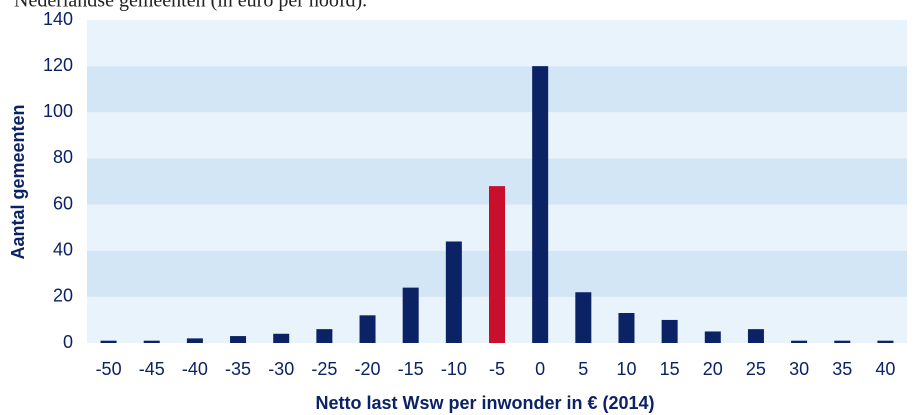 This screenshot has width=918, height=415. I want to click on x-tick-label: -25, so click(324, 369).